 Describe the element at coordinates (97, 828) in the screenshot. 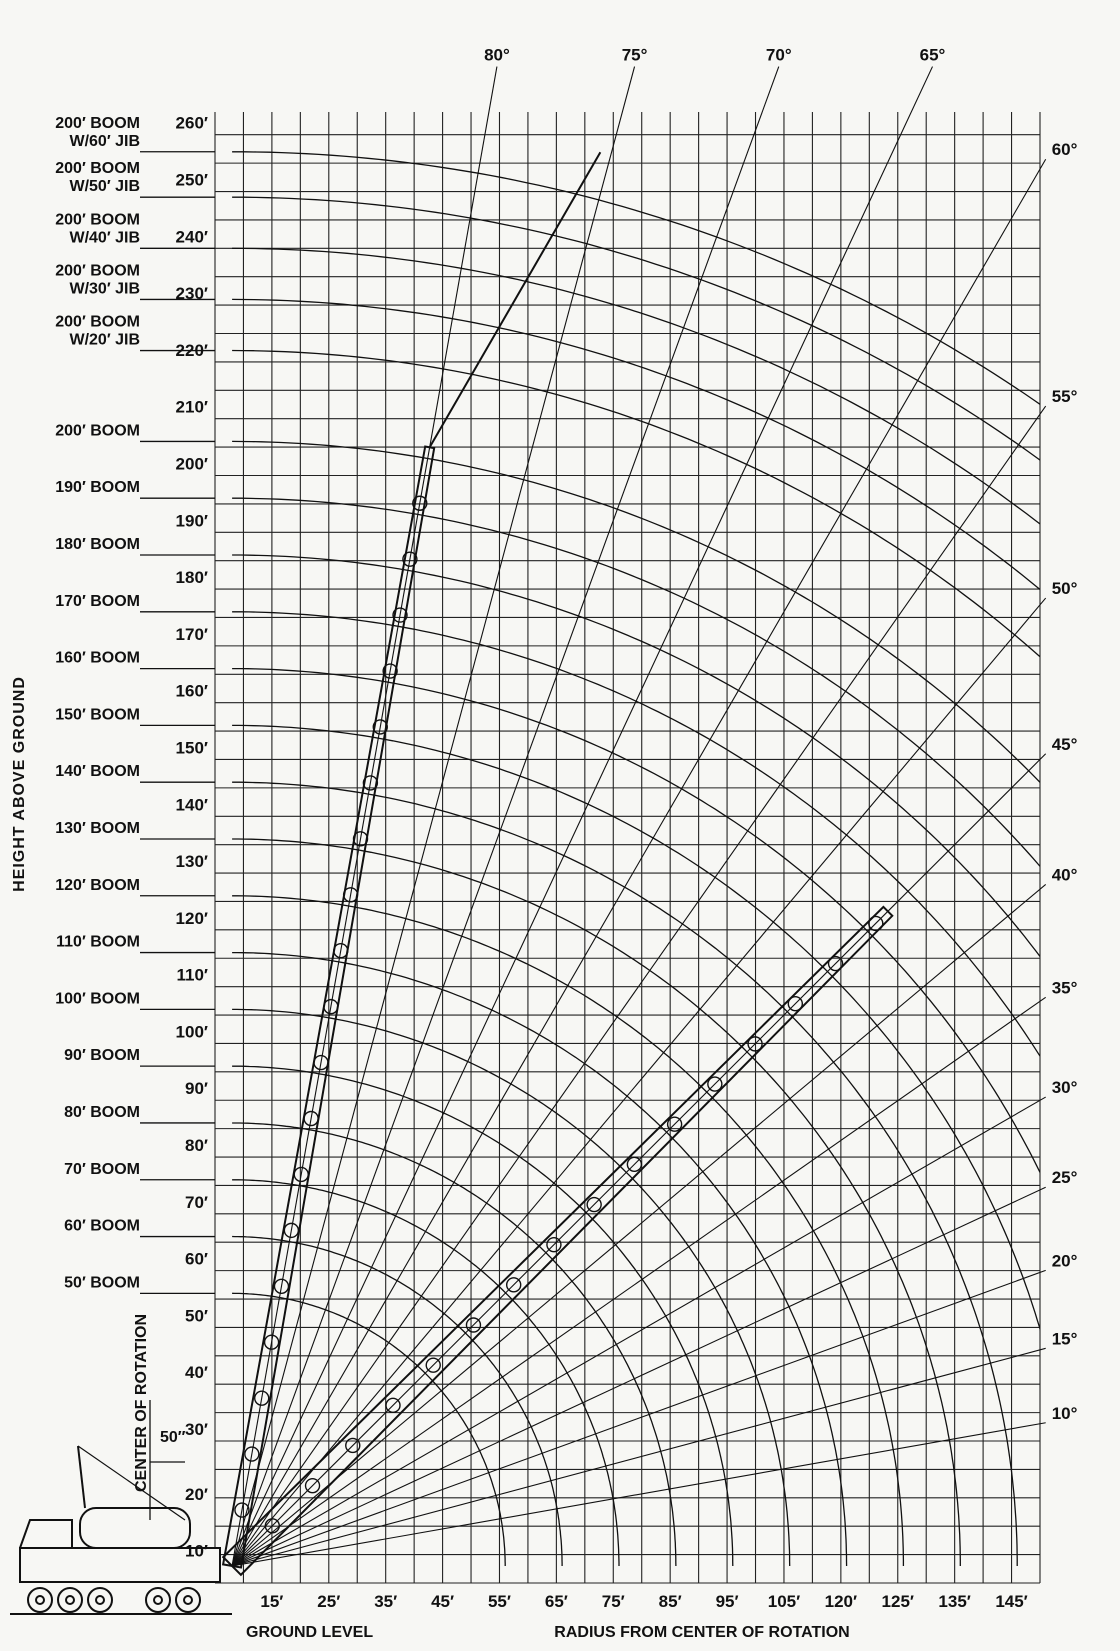

I see `boom-length-label: 130′ BOOM` at that location.